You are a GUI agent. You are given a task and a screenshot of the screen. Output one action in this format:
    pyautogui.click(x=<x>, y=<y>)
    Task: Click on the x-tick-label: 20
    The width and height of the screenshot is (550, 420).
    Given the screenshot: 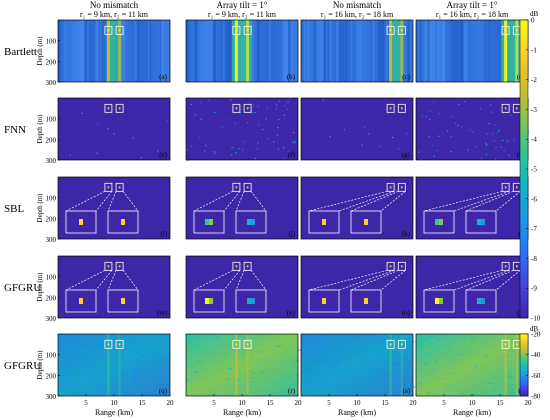 What is the action you would take?
    pyautogui.click(x=299, y=403)
    